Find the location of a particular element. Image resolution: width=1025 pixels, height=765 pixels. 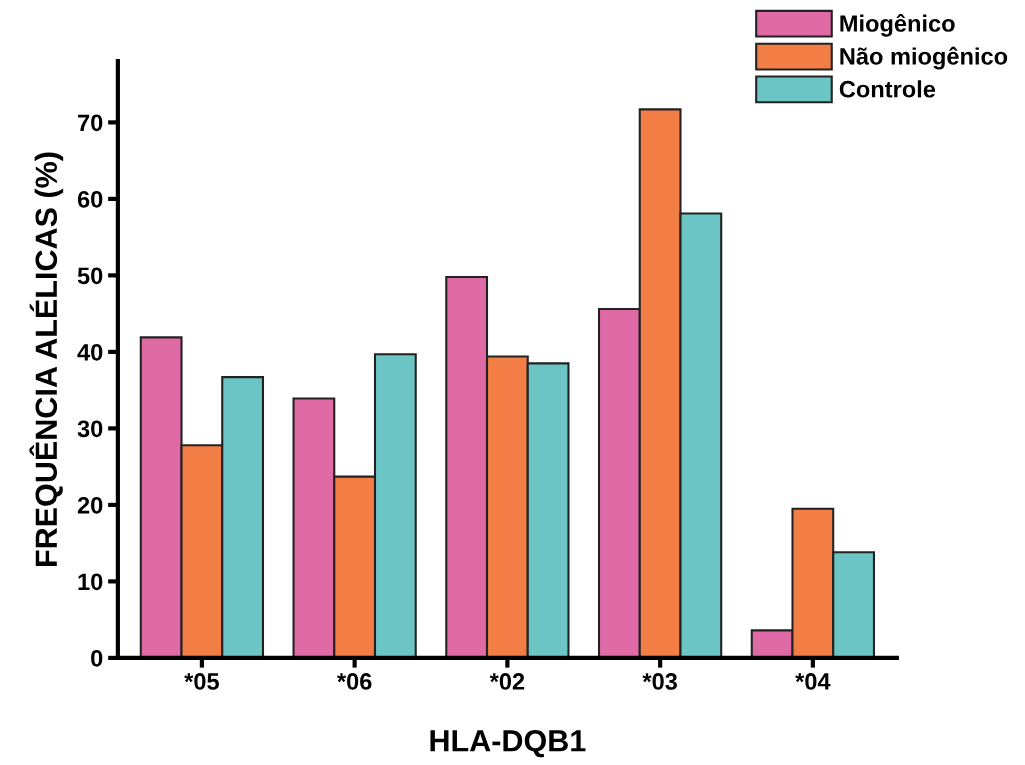

x-tick-label: *06 is located at coordinates (354, 681).